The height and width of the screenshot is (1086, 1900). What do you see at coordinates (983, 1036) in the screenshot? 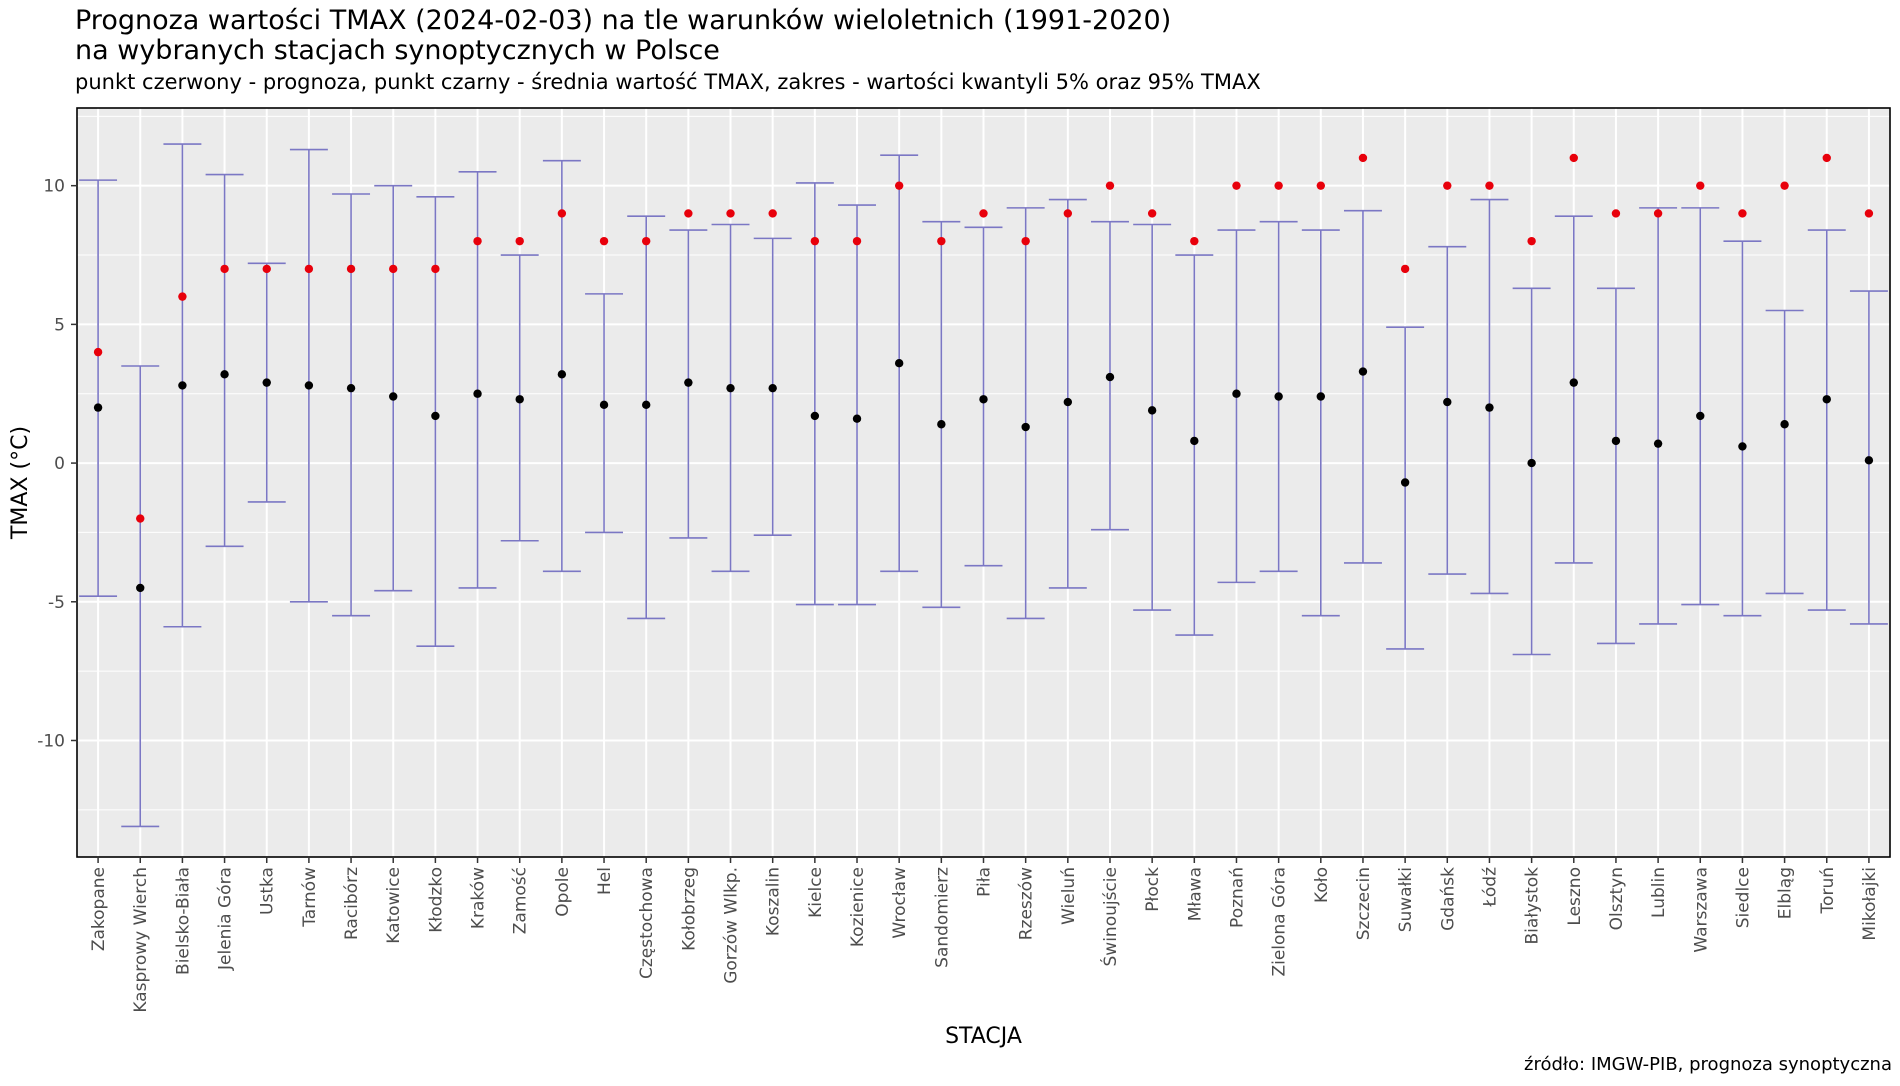
I see `x-axis-title: STACJA` at bounding box center [983, 1036].